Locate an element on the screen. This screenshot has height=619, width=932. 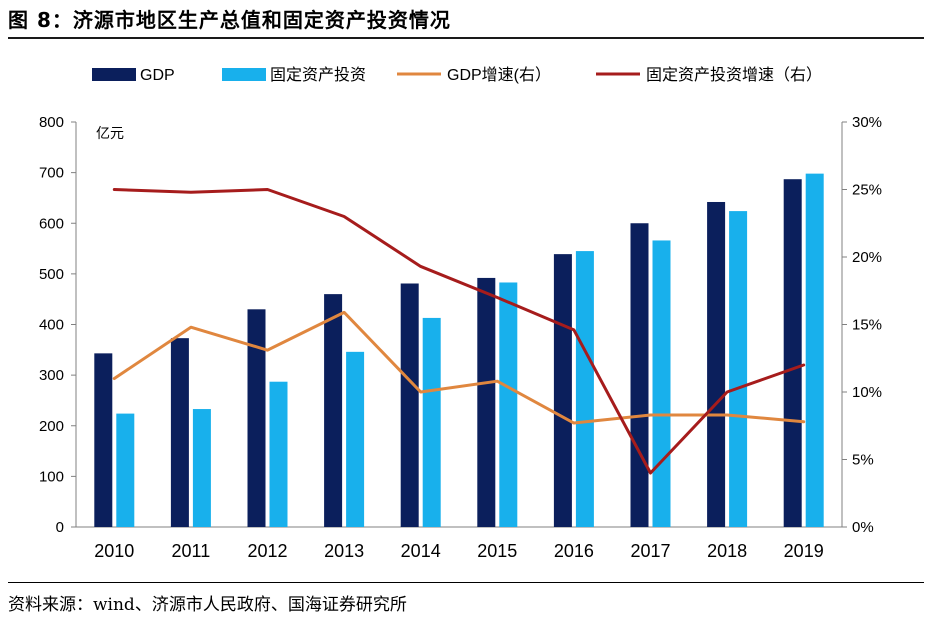
legend-gdp-label: GDP is located at coordinates (157, 75).